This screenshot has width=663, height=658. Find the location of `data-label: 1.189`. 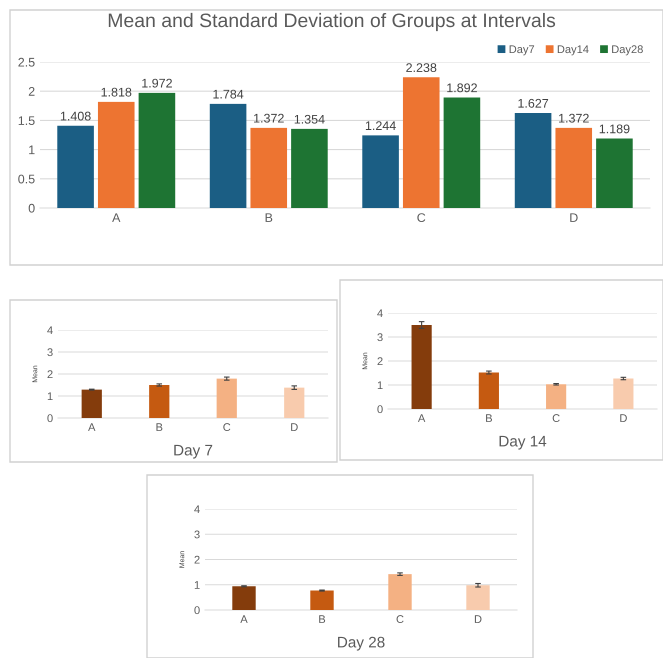

data-label: 1.189 is located at coordinates (615, 129).